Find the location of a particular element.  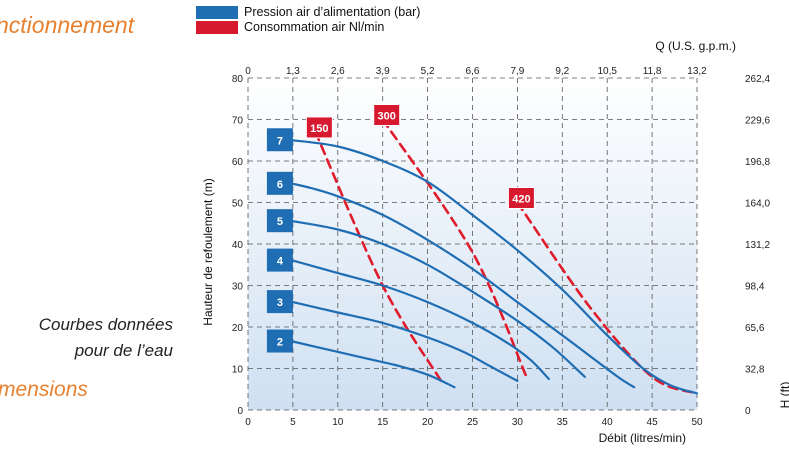

x2-tick-label: 9,2 is located at coordinates (562, 71).